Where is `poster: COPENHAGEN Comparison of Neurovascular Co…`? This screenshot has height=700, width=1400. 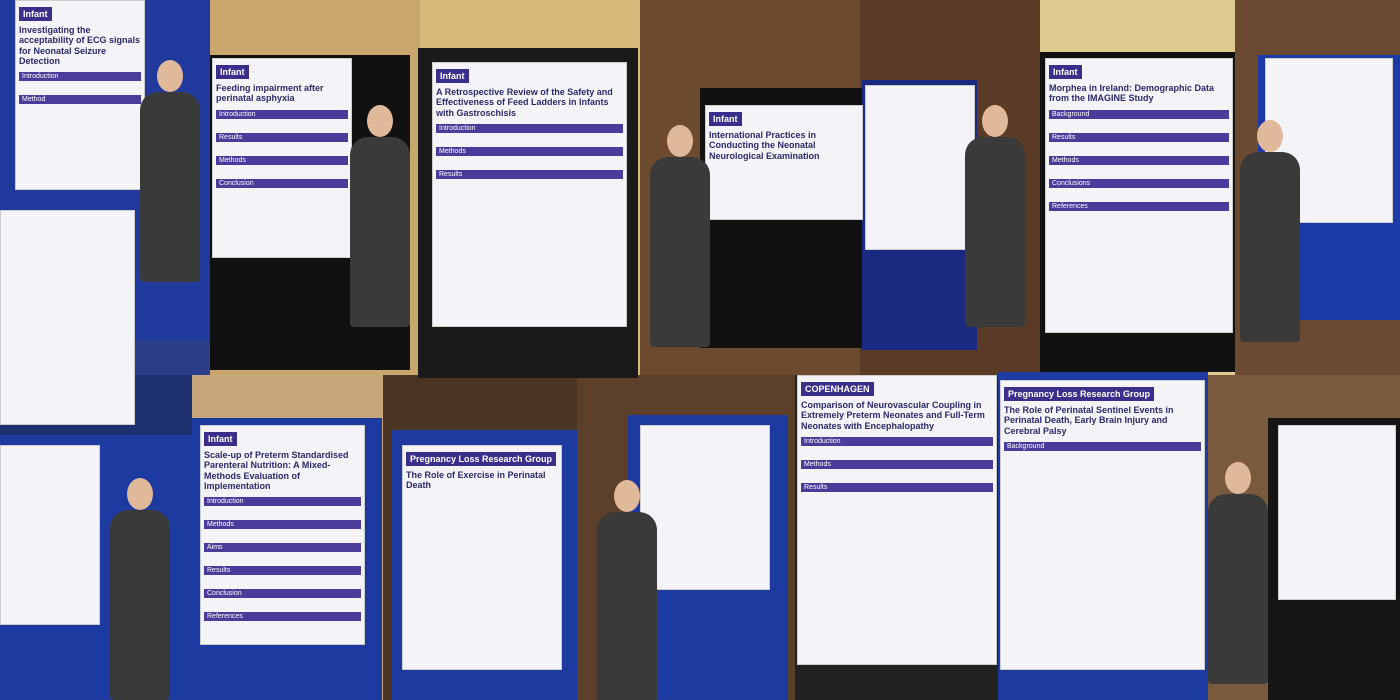 poster: COPENHAGEN Comparison of Neurovascular Co… is located at coordinates (897, 520).